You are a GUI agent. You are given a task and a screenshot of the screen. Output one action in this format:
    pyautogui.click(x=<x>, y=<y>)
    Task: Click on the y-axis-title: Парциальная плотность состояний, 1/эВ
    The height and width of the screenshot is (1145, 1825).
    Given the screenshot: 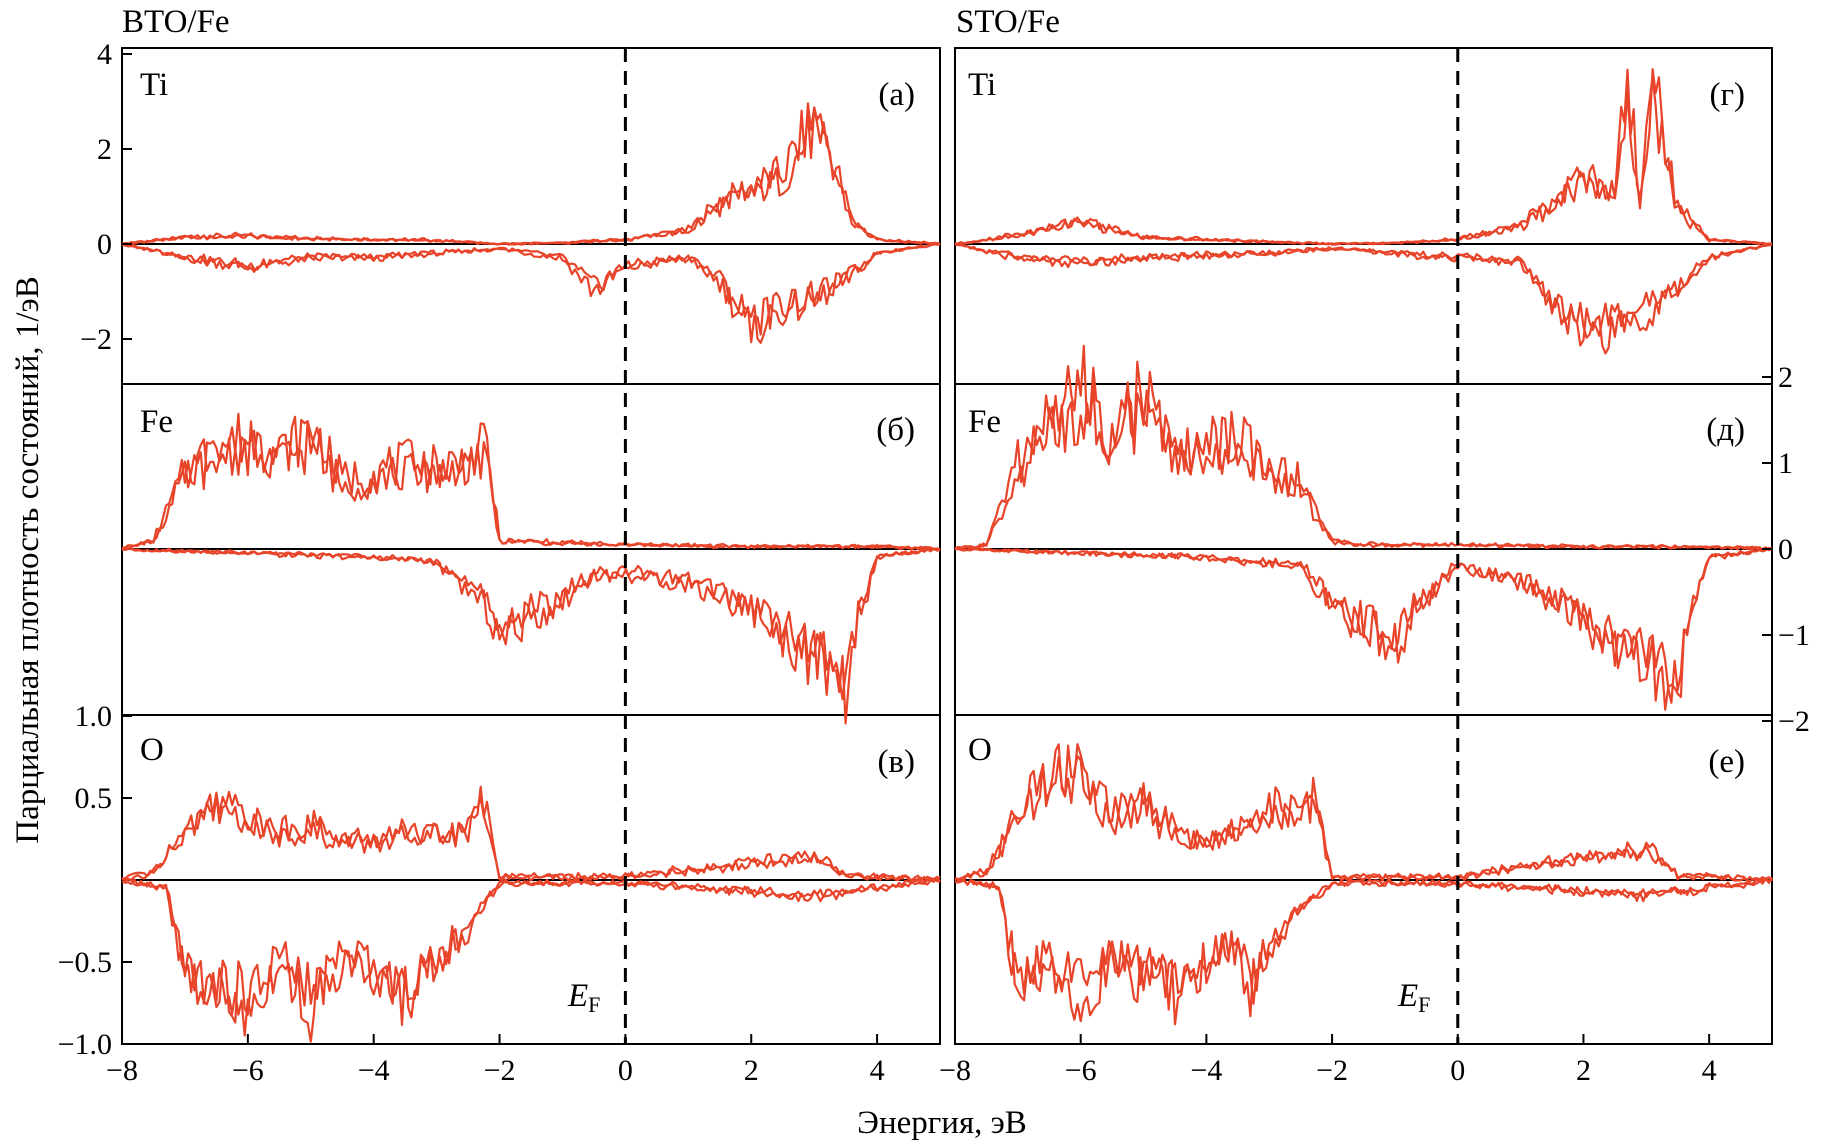 What is the action you would take?
    pyautogui.click(x=28, y=559)
    